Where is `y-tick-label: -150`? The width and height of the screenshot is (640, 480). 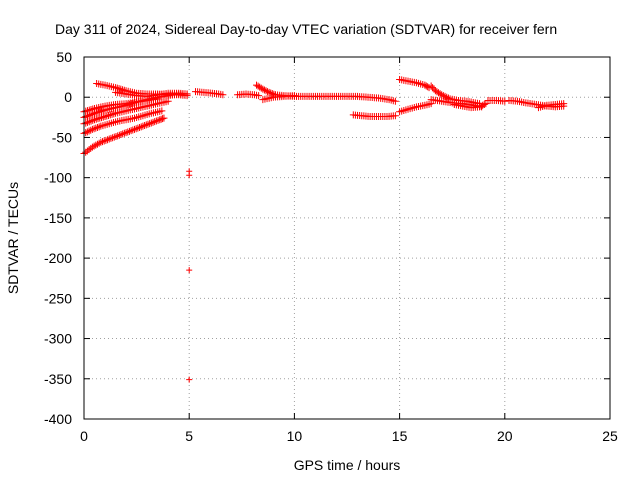
y-tick-label: -150 is located at coordinates (58, 218).